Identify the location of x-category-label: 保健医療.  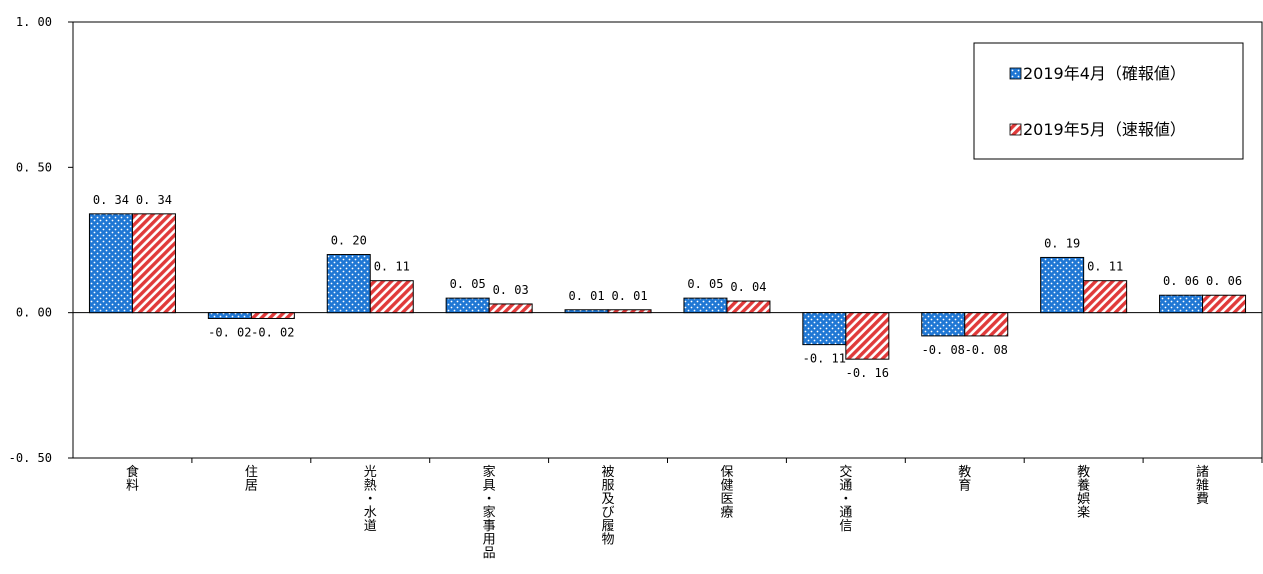
(726, 493).